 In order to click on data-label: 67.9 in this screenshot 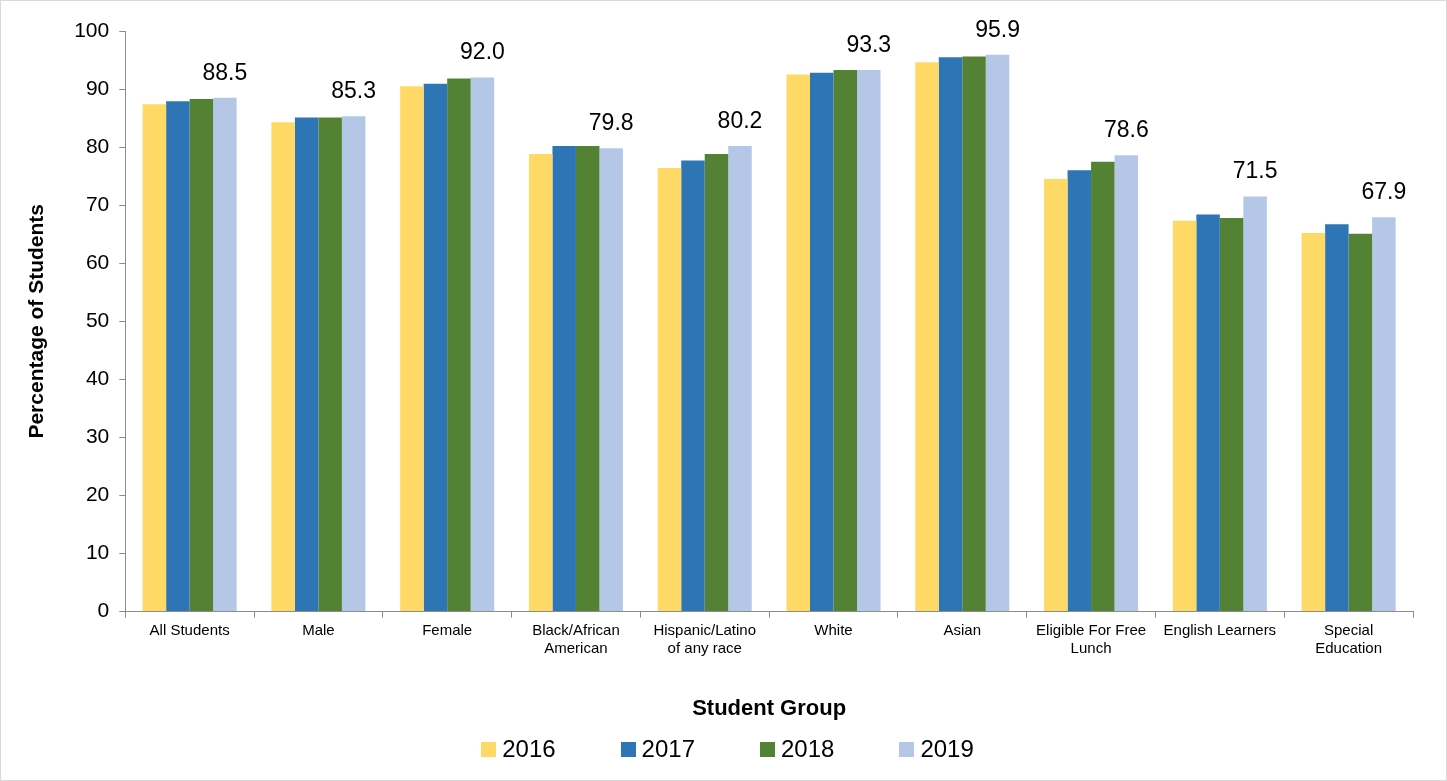, I will do `click(1384, 191)`.